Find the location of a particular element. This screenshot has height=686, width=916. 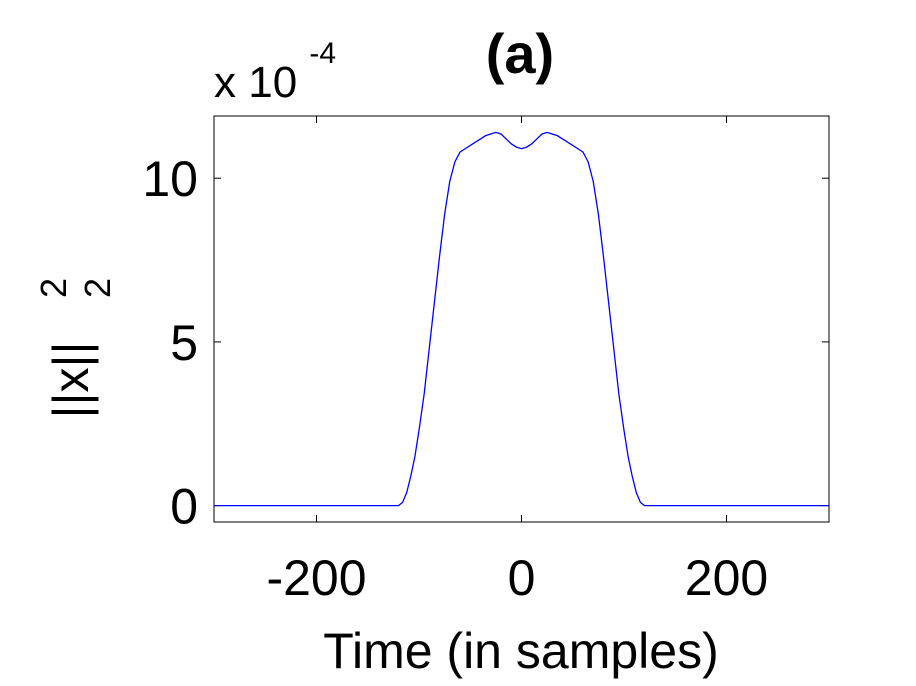

x-tick-label: 0 is located at coordinates (522, 578).